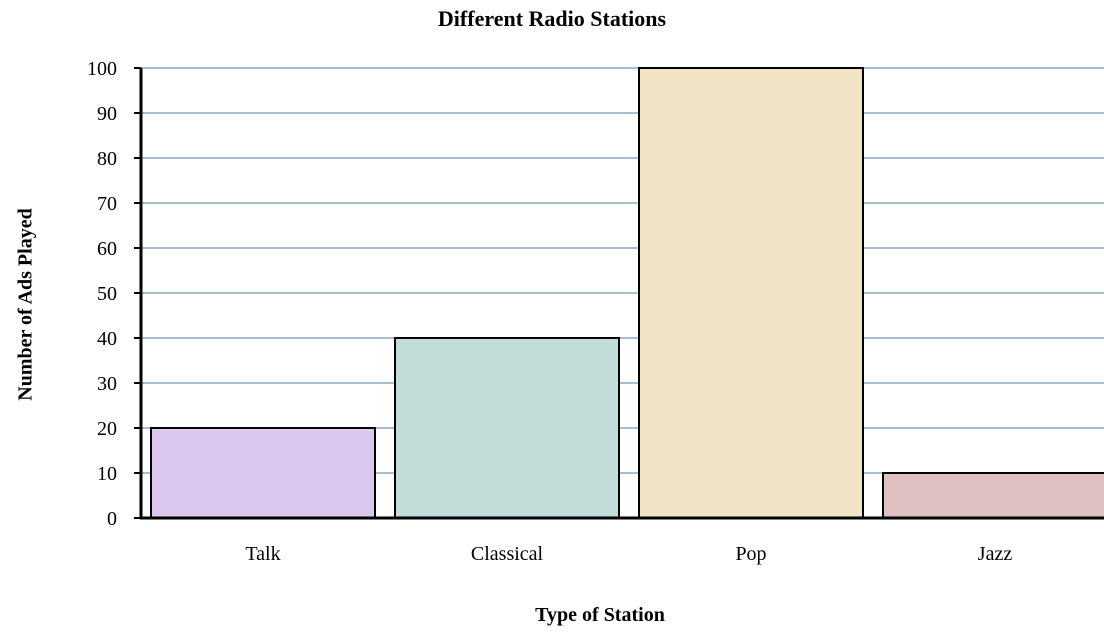 The height and width of the screenshot is (634, 1104). Describe the element at coordinates (507, 554) in the screenshot. I see `x-tick-label: Classical` at that location.